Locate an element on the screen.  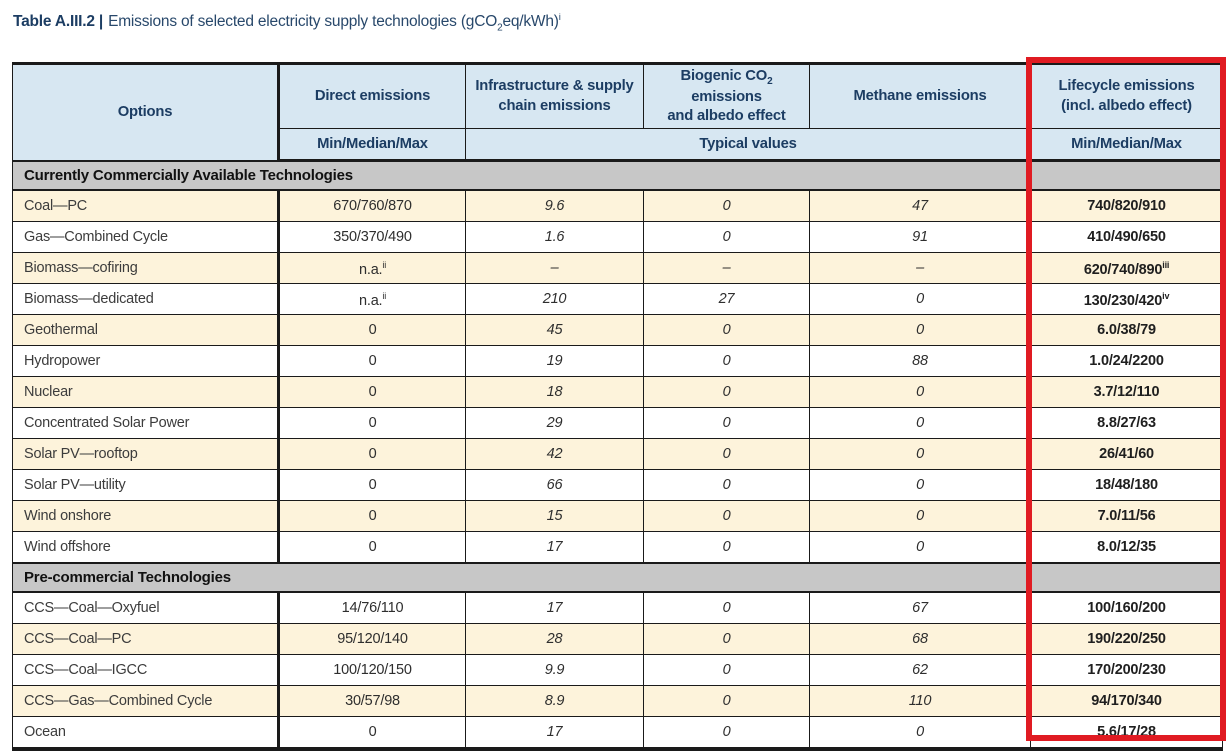
cell-option: Wind offshore is located at coordinates (146, 547).